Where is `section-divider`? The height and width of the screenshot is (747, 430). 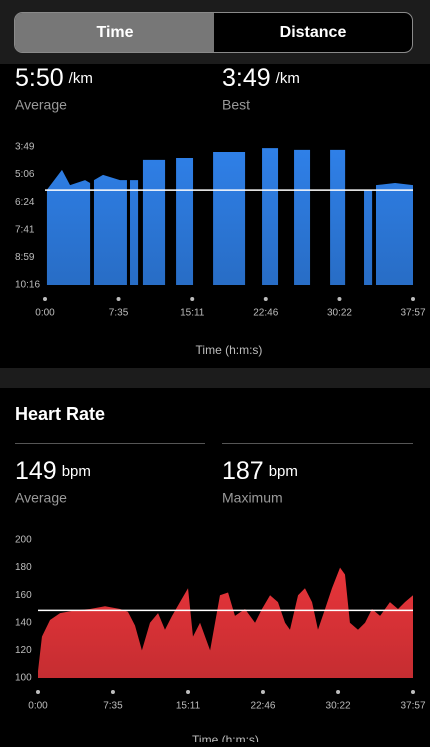
section-divider is located at coordinates (215, 378).